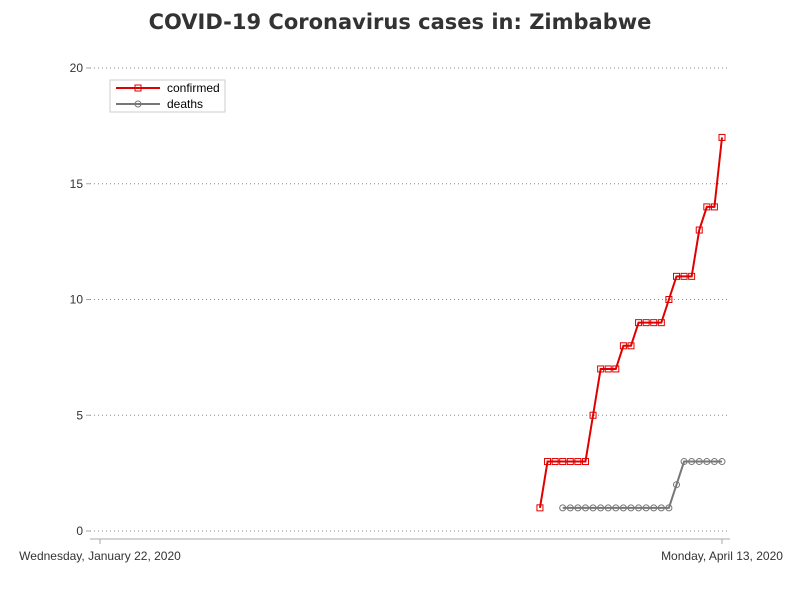 The width and height of the screenshot is (800, 600). What do you see at coordinates (138, 88) in the screenshot?
I see `legend-marker-confirmed` at bounding box center [138, 88].